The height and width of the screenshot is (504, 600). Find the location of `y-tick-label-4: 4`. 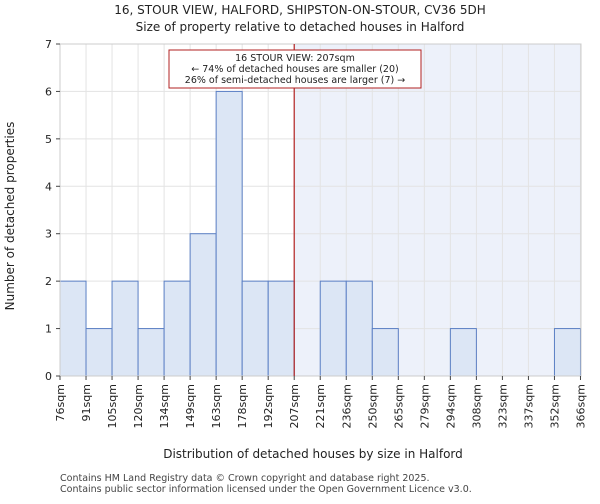

y-tick-label-4: 4 is located at coordinates (48, 186).